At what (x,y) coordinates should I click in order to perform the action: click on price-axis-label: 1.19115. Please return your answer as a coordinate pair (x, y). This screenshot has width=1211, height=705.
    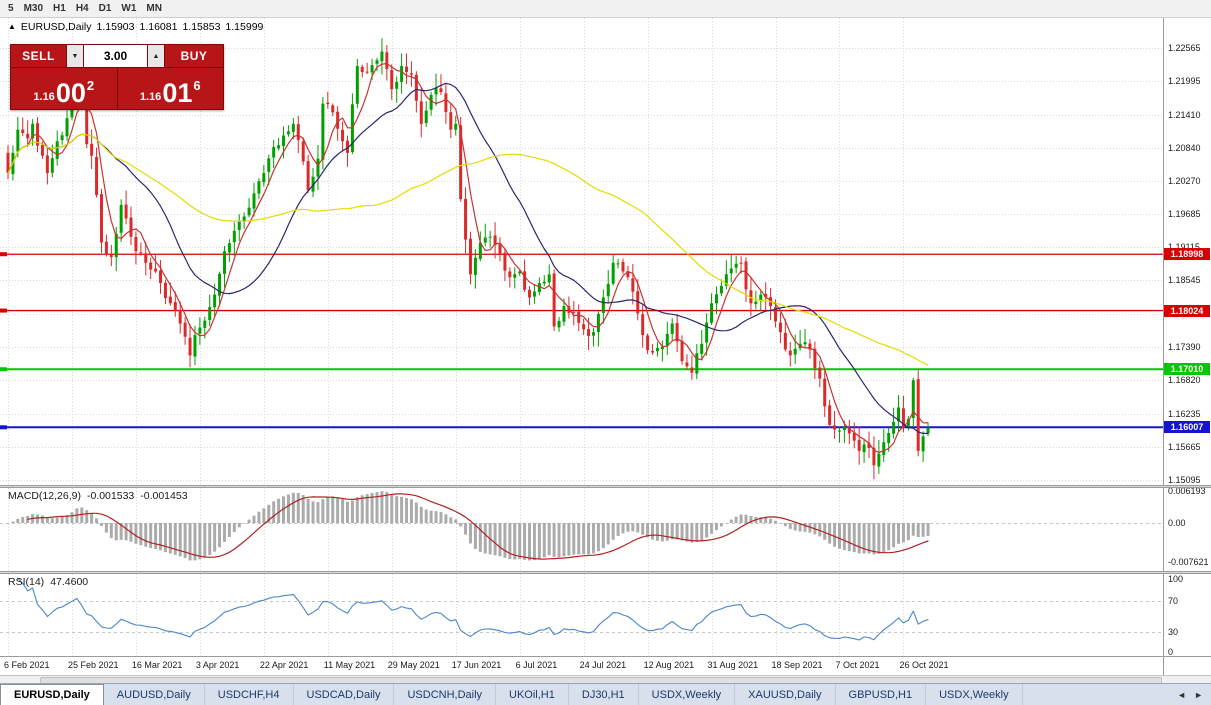
    Looking at the image, I should click on (1184, 247).